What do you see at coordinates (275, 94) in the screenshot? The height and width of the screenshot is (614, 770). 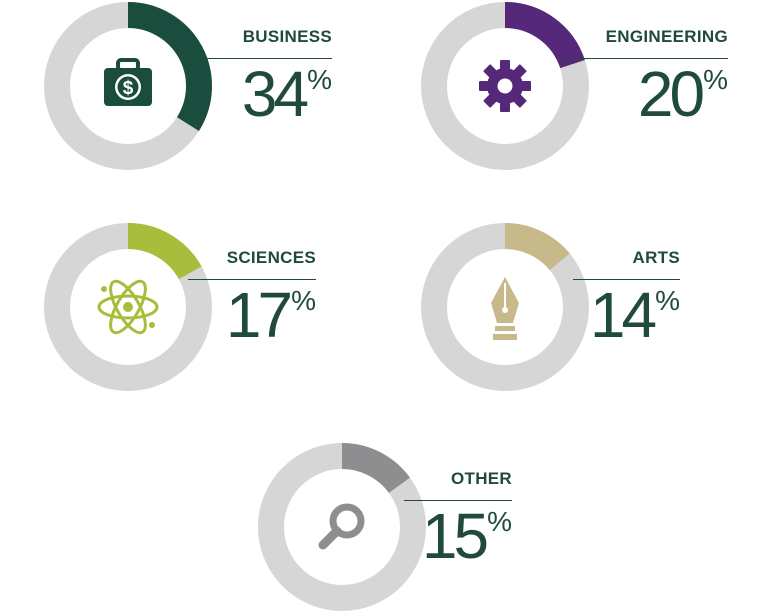 I see `value-business: 34` at bounding box center [275, 94].